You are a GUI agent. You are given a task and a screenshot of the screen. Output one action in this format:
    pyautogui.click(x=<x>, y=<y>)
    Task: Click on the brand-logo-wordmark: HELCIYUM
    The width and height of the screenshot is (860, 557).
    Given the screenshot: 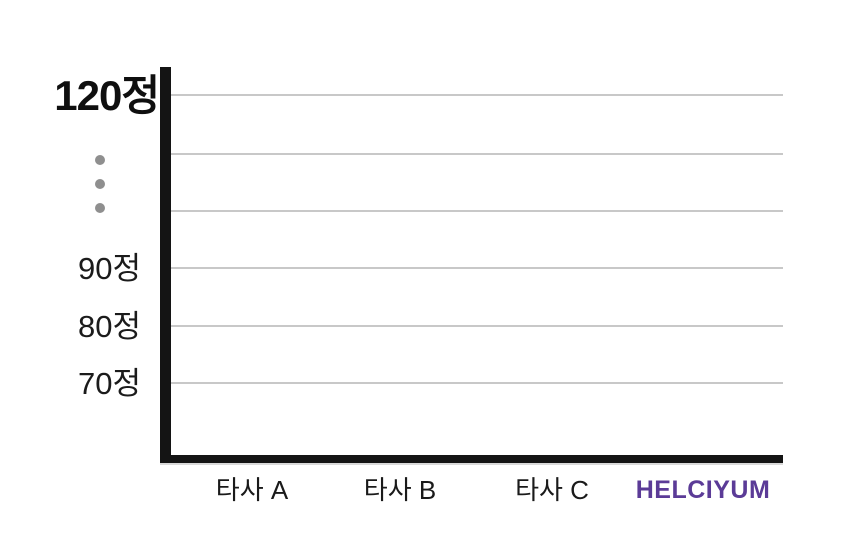 What is the action you would take?
    pyautogui.click(x=703, y=490)
    